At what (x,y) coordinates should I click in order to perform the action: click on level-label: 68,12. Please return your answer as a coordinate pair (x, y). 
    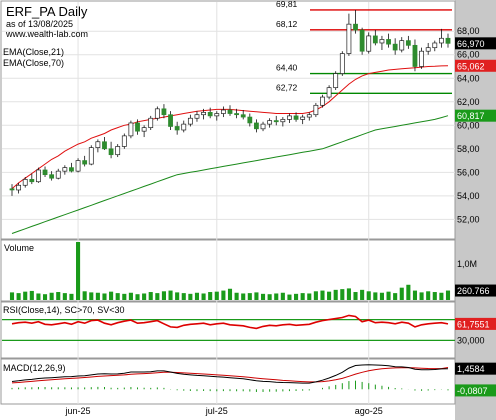
    Looking at the image, I should click on (287, 24).